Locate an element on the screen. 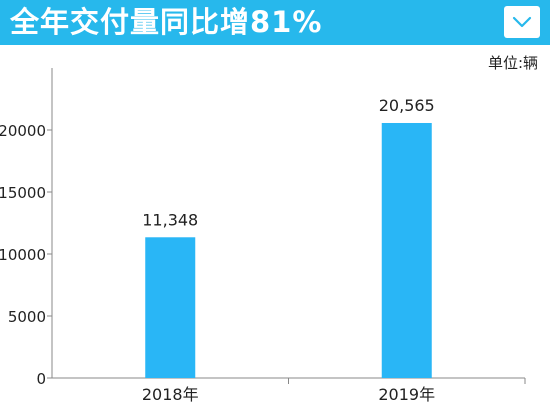 The height and width of the screenshot is (412, 550). dropdown-button is located at coordinates (522, 22).